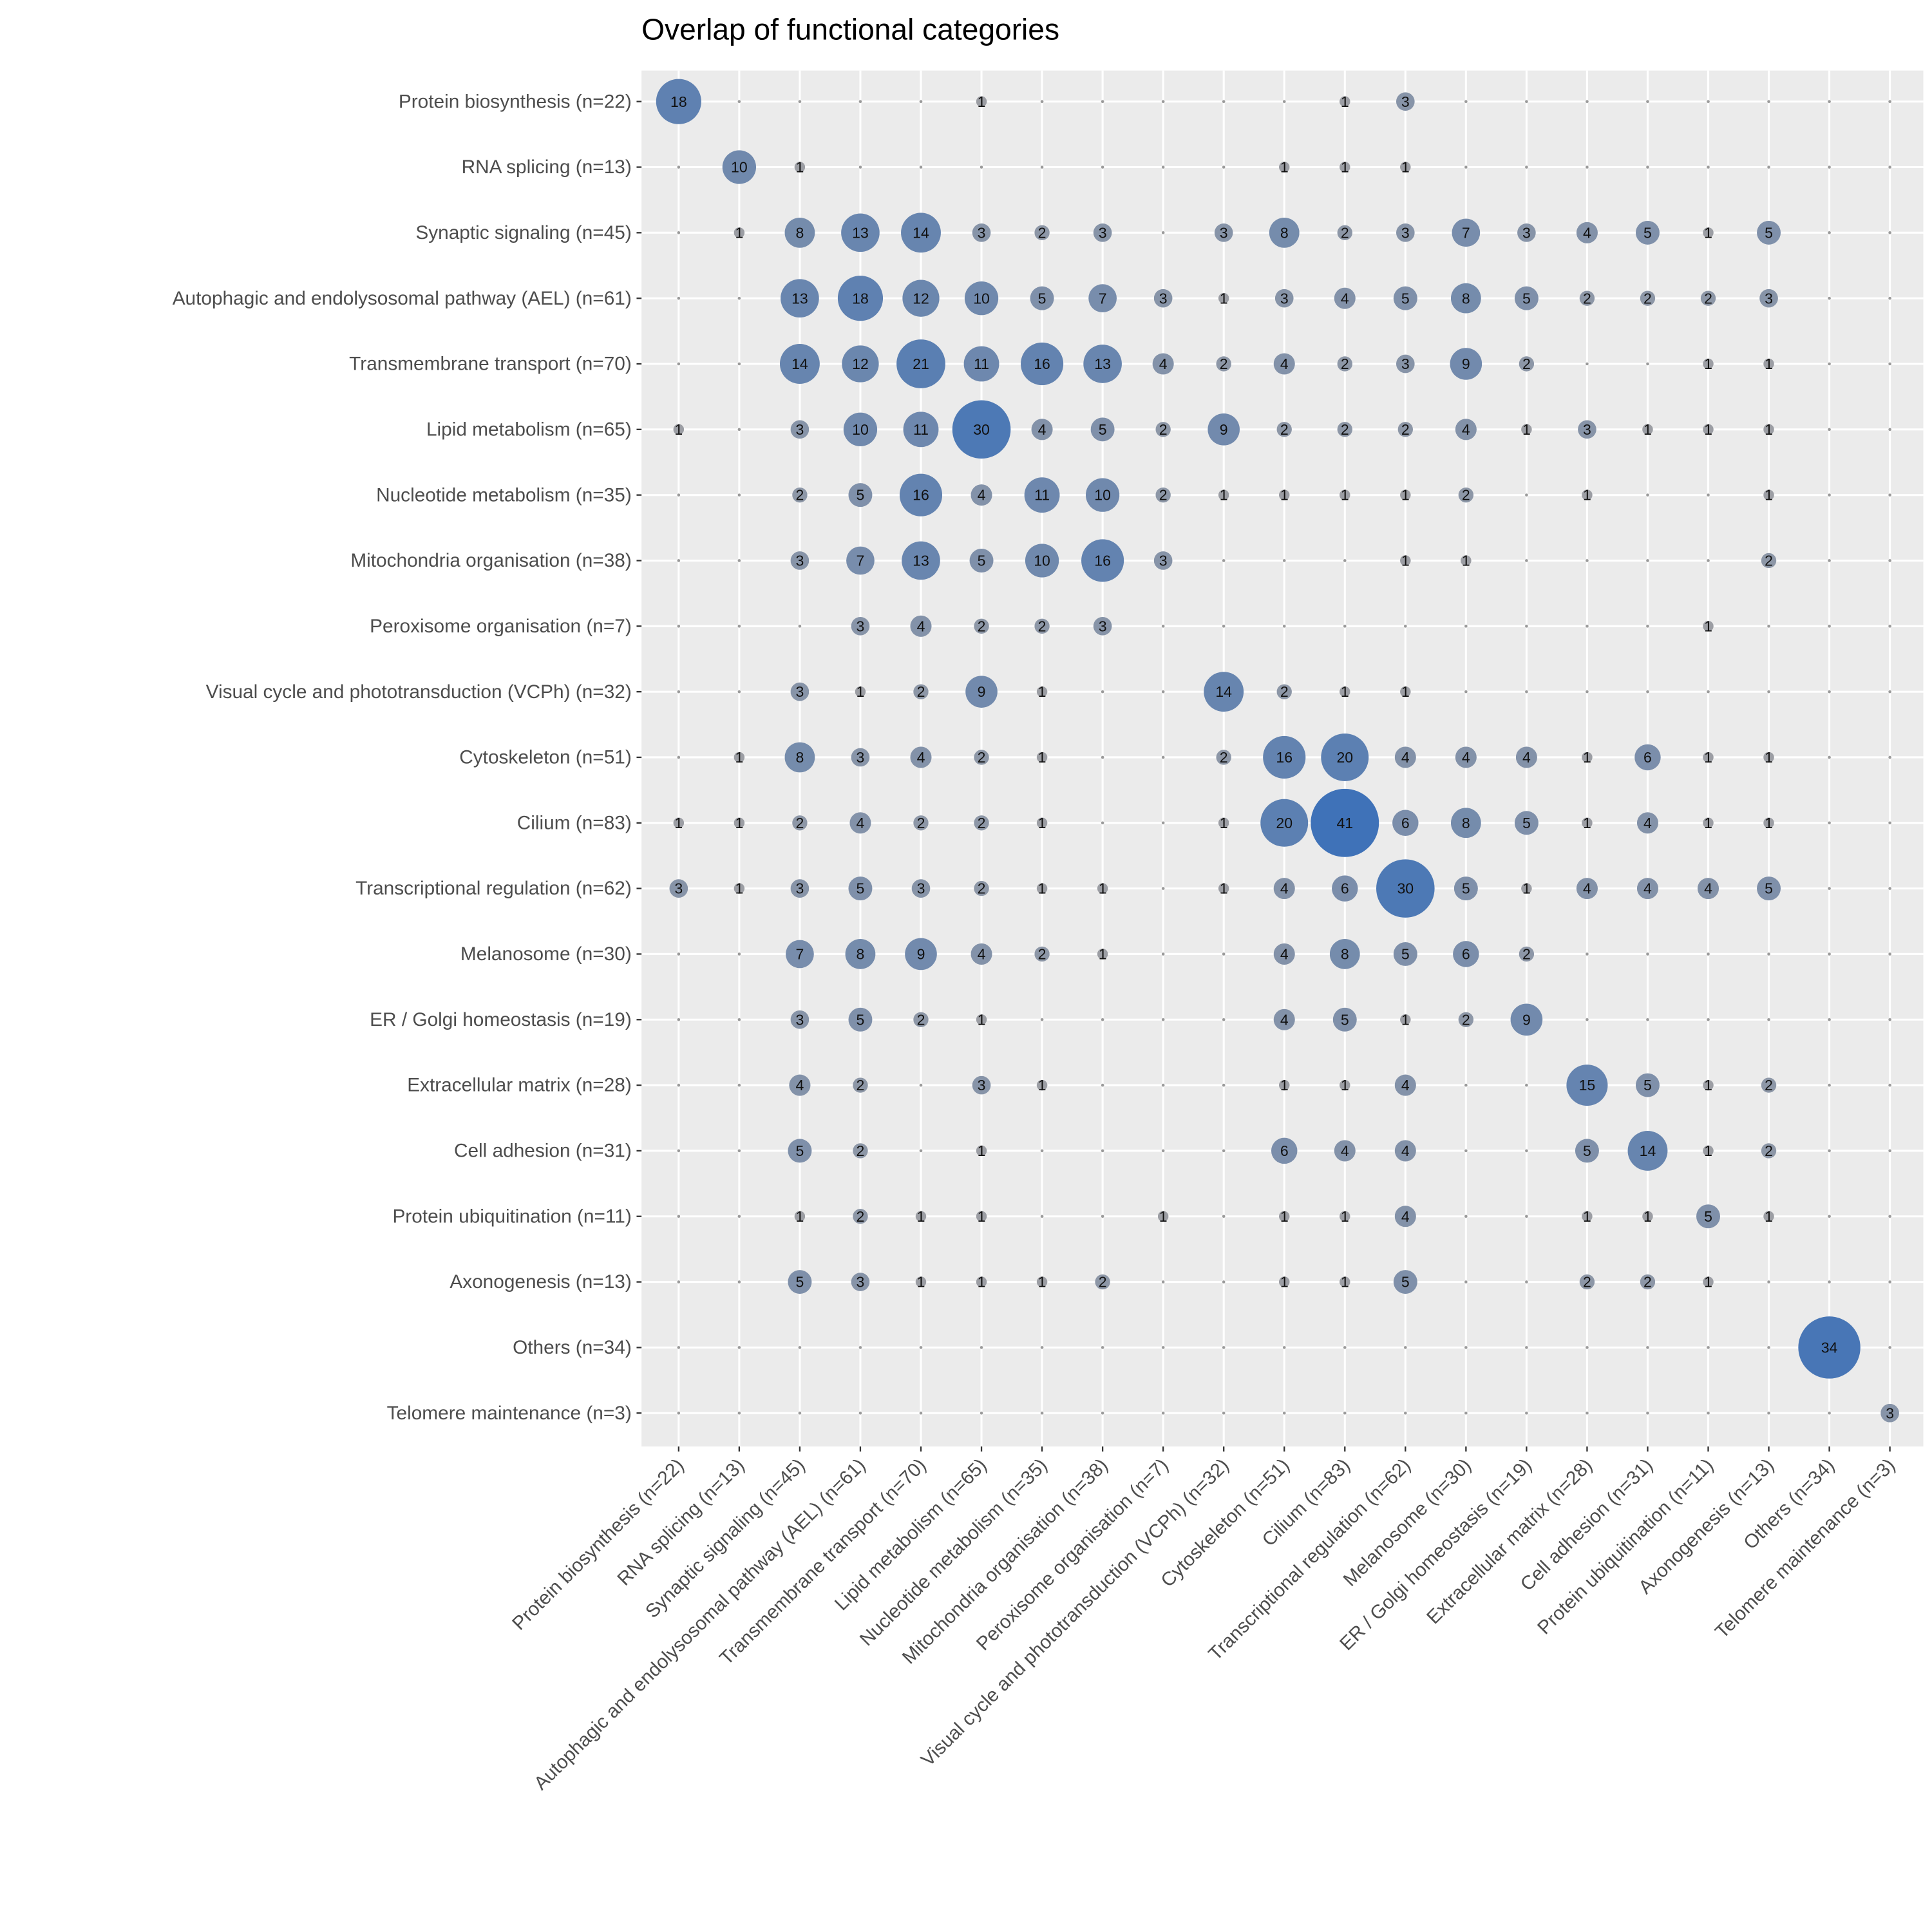  I want to click on y-tick-label: Axonogenesis (n=13), so click(540, 1282).